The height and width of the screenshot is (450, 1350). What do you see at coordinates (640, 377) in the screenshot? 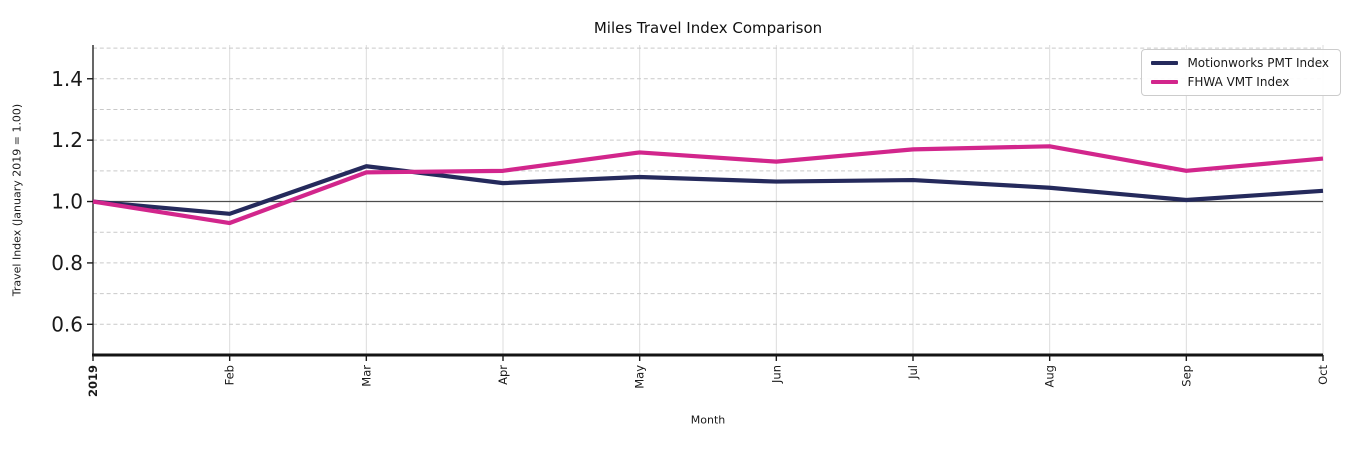
I see `x-tick-label: May` at bounding box center [640, 377].